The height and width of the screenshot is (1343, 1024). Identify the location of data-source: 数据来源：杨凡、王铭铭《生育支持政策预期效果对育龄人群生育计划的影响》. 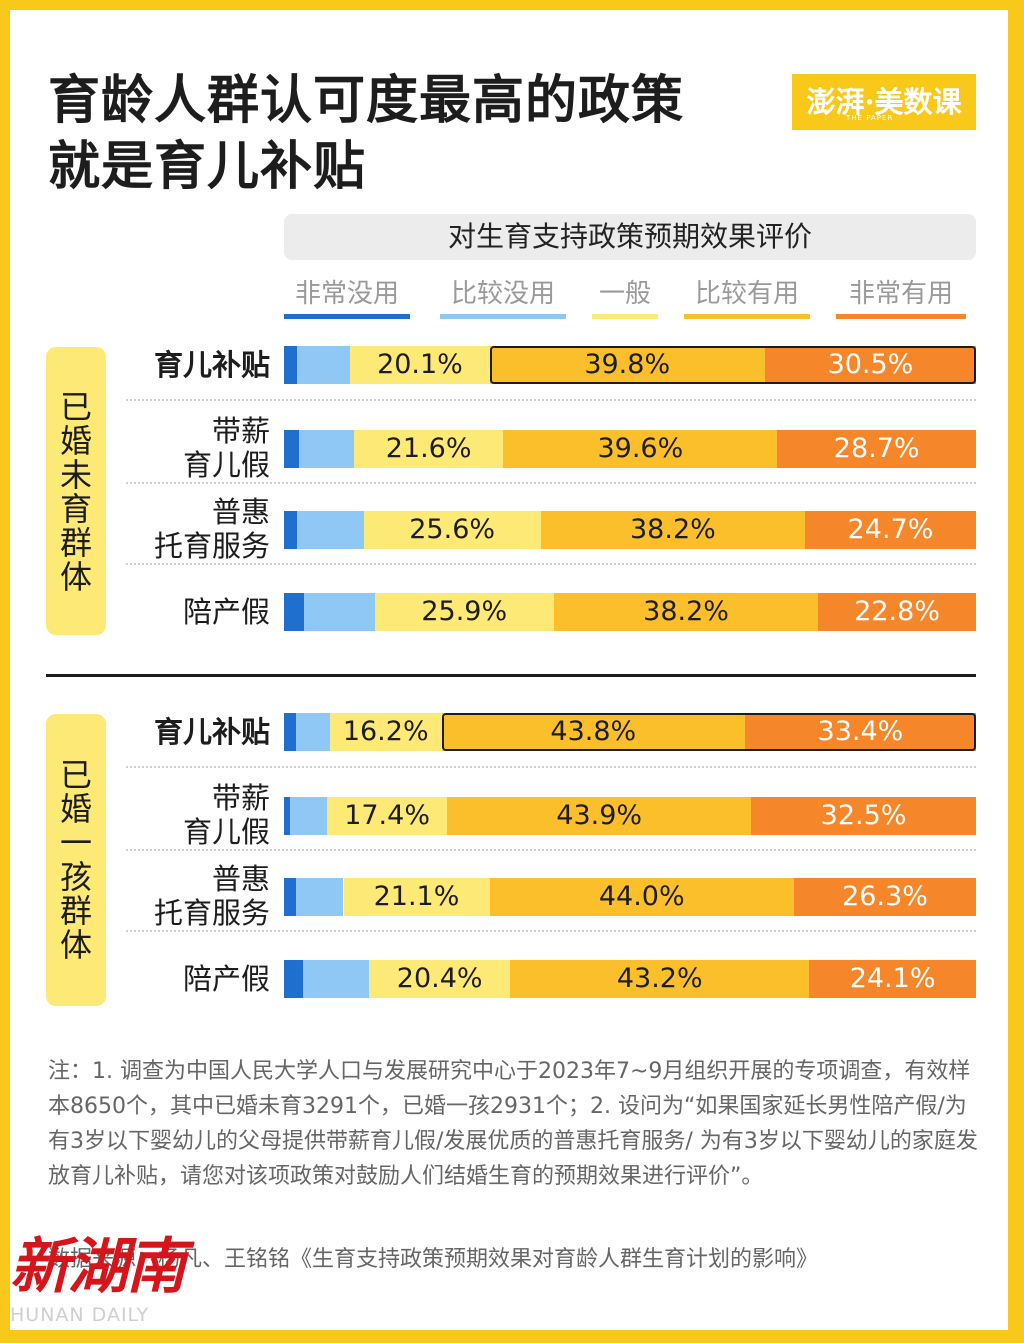
(433, 1259).